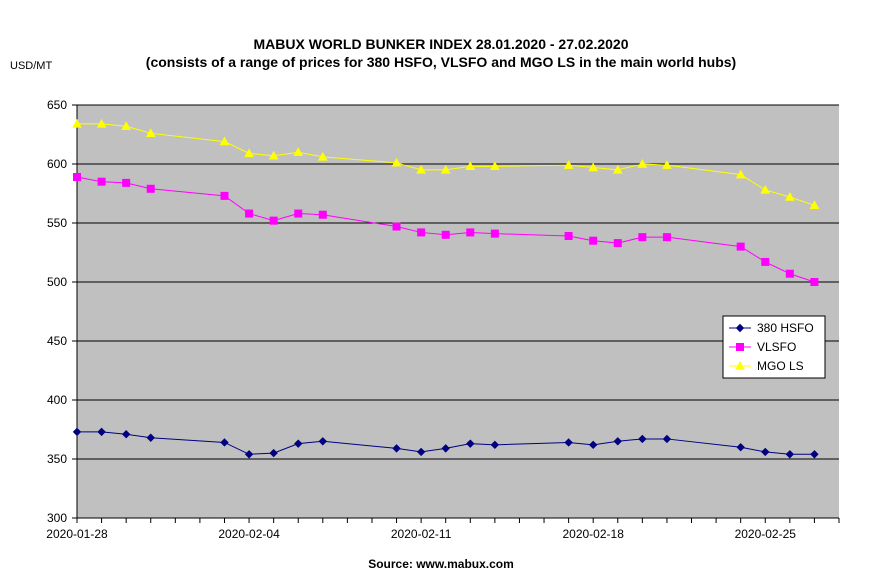 This screenshot has height=588, width=882. I want to click on series-380-hsfo, so click(445, 443).